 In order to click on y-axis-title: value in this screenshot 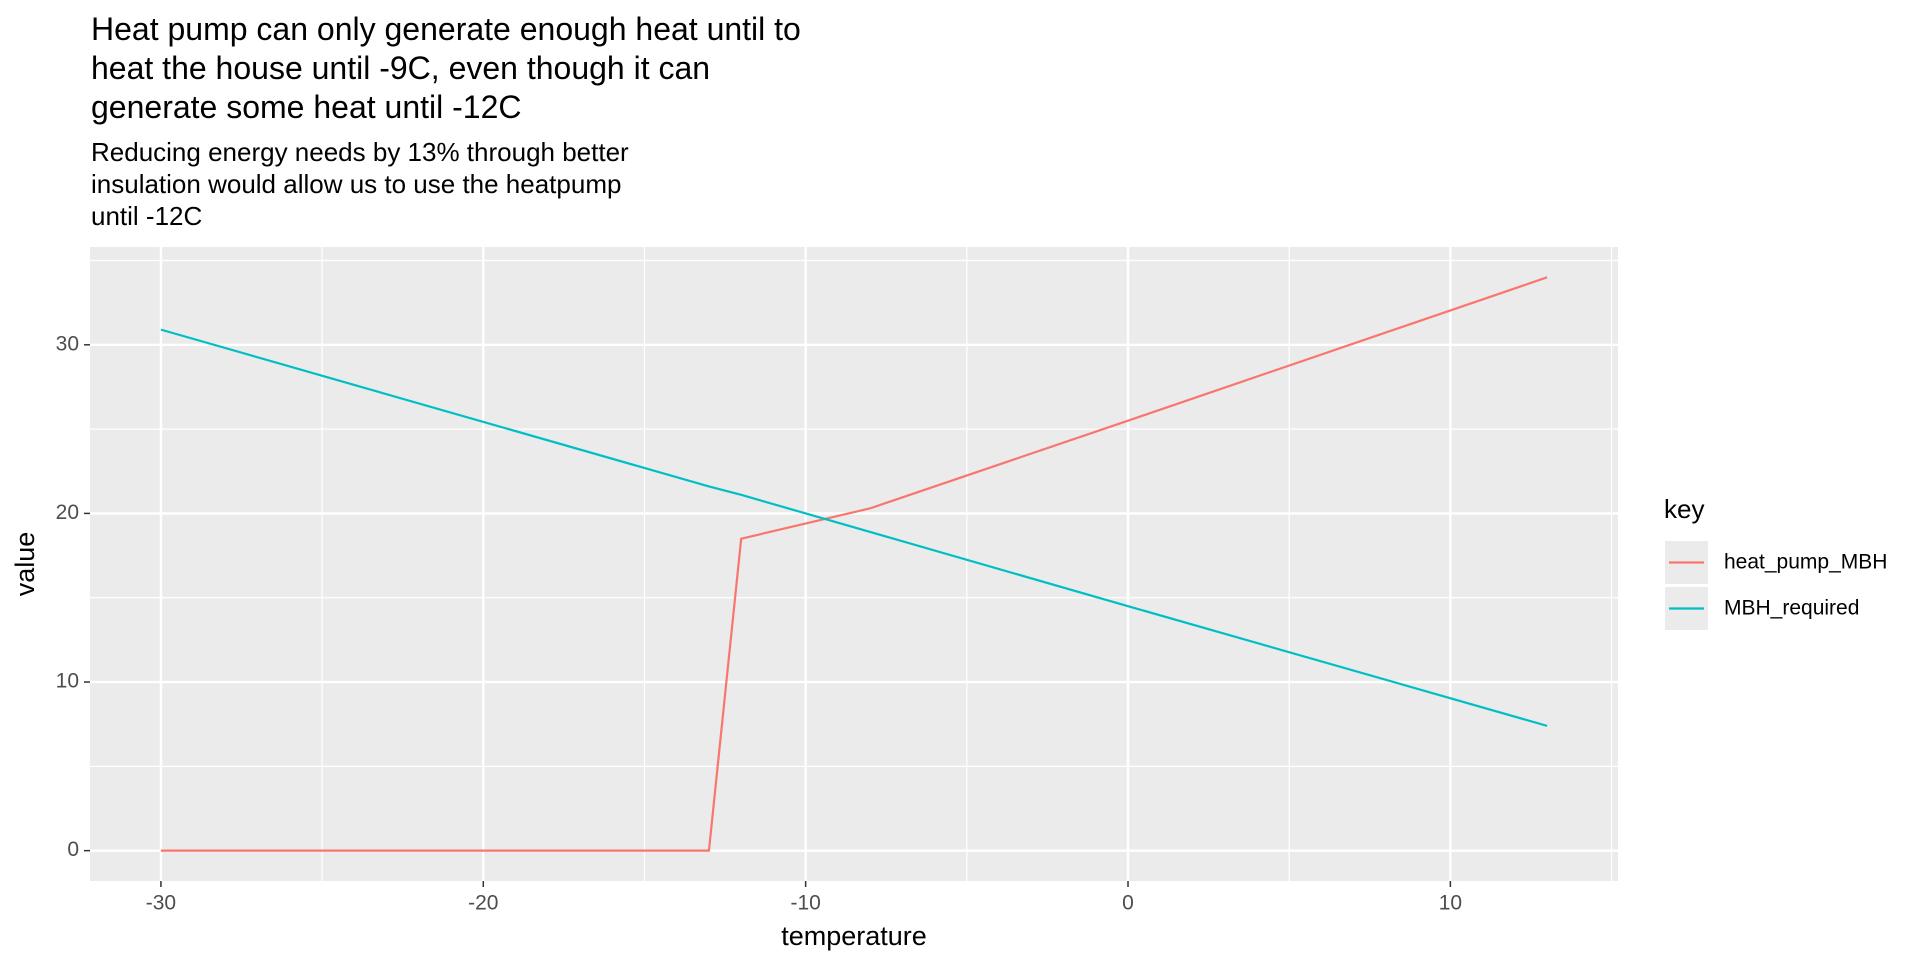, I will do `click(25, 564)`.